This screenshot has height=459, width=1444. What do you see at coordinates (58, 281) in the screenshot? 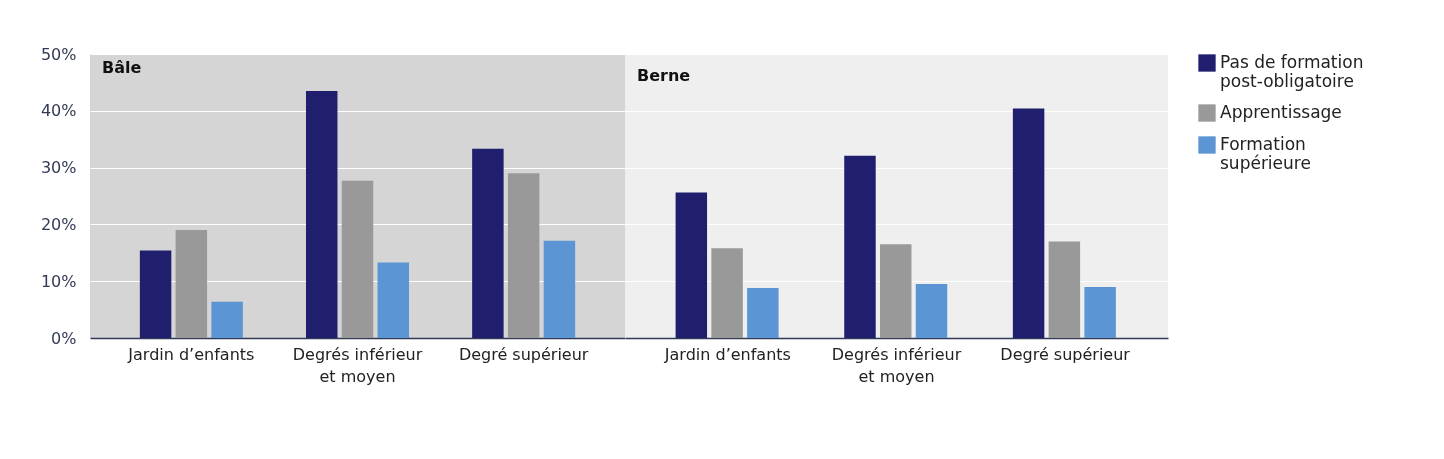
I see `y-tick-label: 10%` at bounding box center [58, 281].